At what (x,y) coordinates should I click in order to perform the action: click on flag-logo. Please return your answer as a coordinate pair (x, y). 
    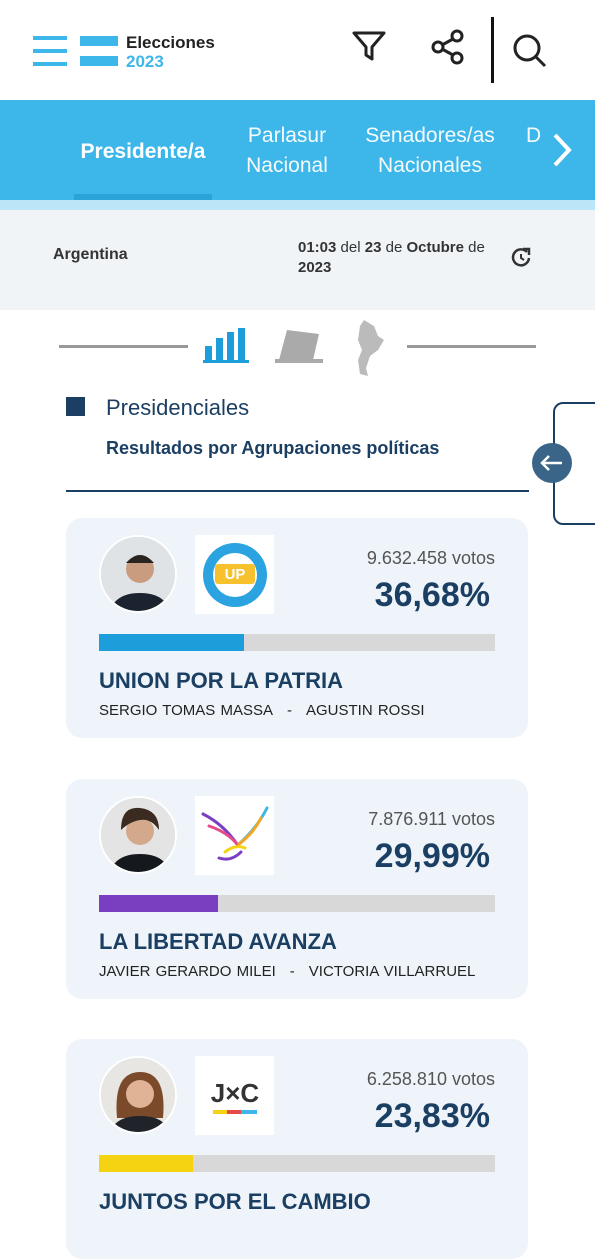
    Looking at the image, I should click on (99, 51).